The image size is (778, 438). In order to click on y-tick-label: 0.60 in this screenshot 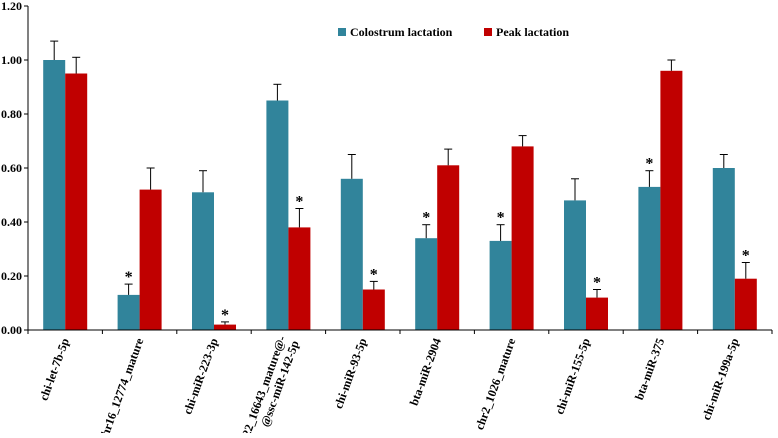, I will do `click(11, 168)`.